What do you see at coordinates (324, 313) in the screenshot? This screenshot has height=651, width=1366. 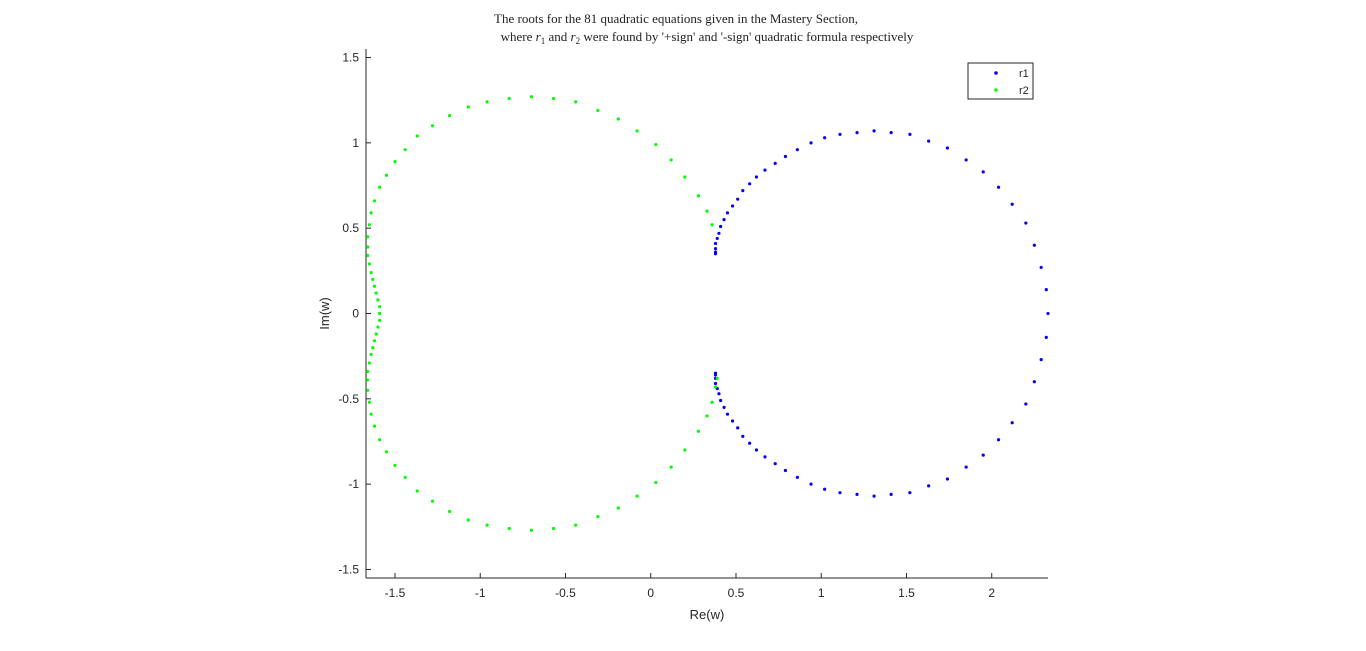 I see `y-axis-label: Im(w)` at bounding box center [324, 313].